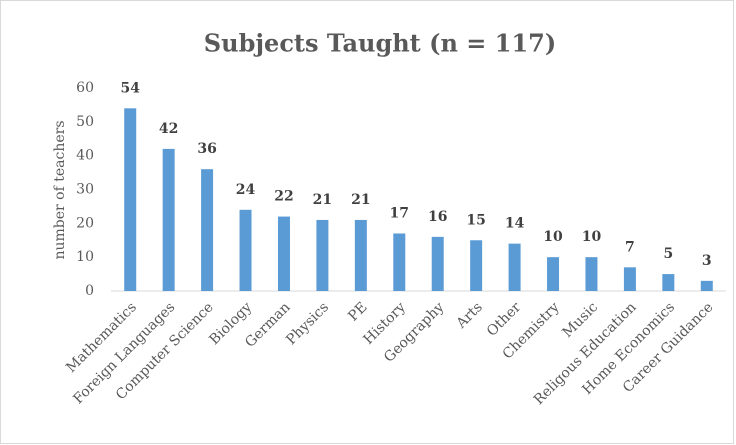 This screenshot has width=736, height=445. Describe the element at coordinates (89, 291) in the screenshot. I see `y-tick-label: 0` at that location.